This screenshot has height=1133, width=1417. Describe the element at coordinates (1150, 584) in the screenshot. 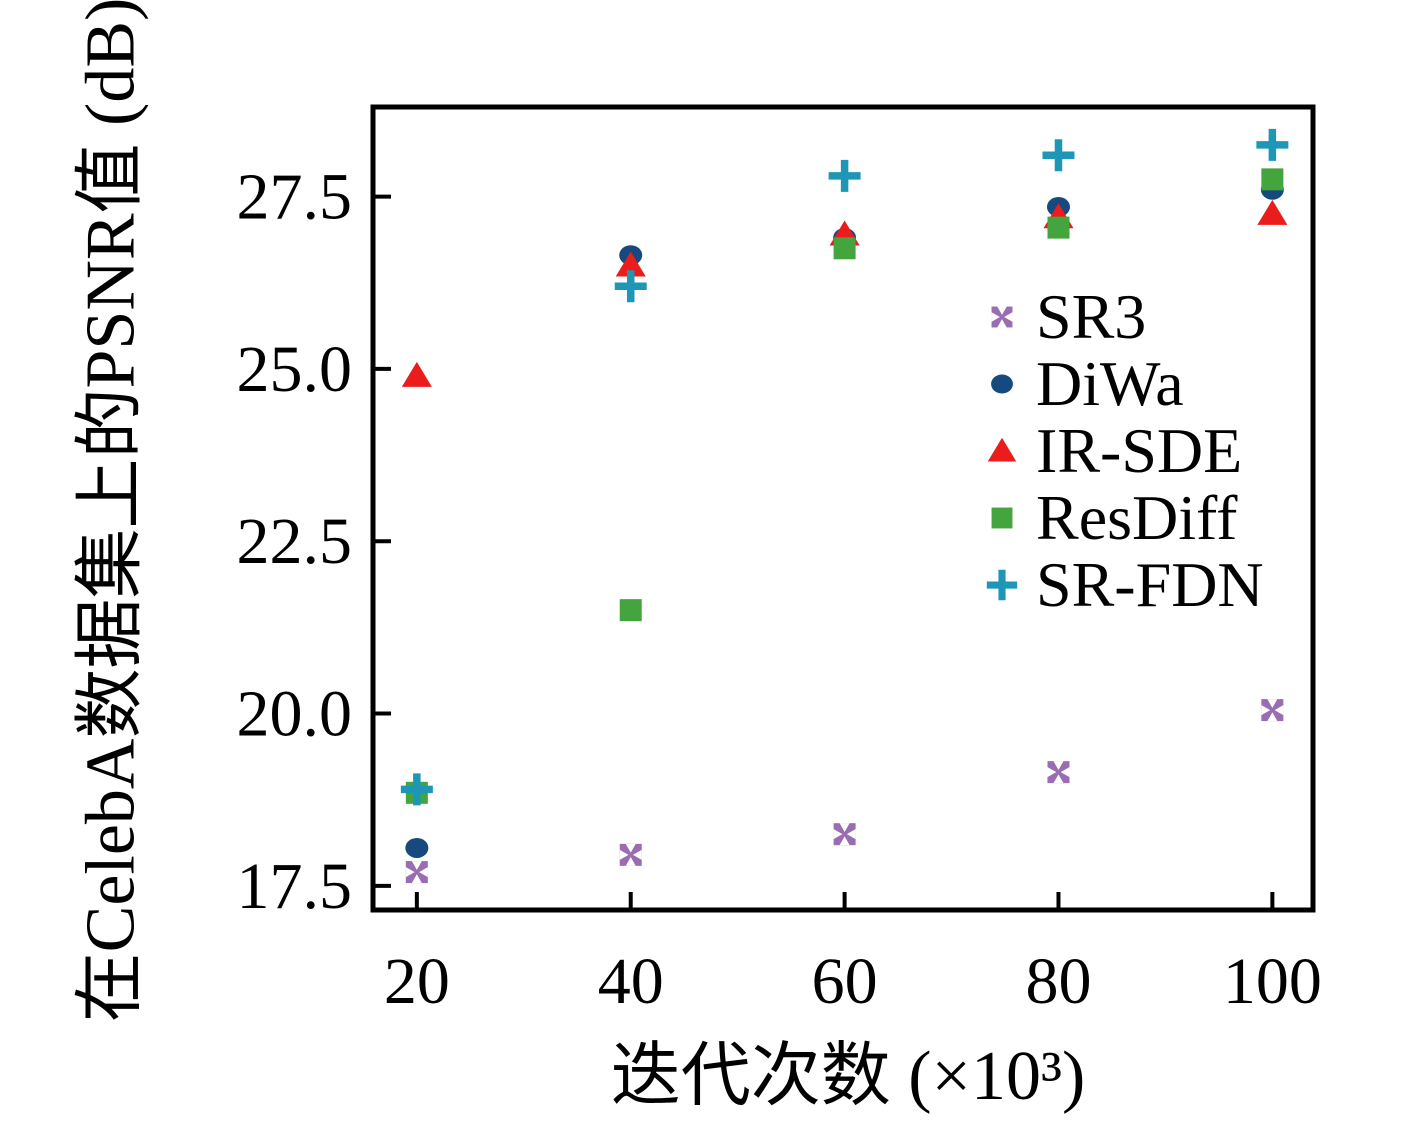

I see `legend-label: SR-FDN` at that location.